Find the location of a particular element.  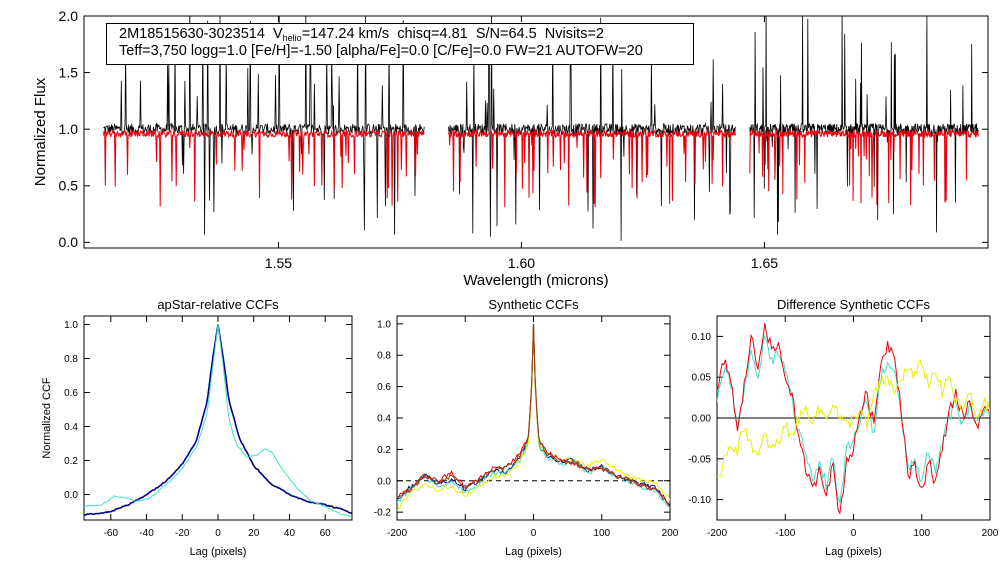

synthetic_ccf-plot-area is located at coordinates (533, 417).